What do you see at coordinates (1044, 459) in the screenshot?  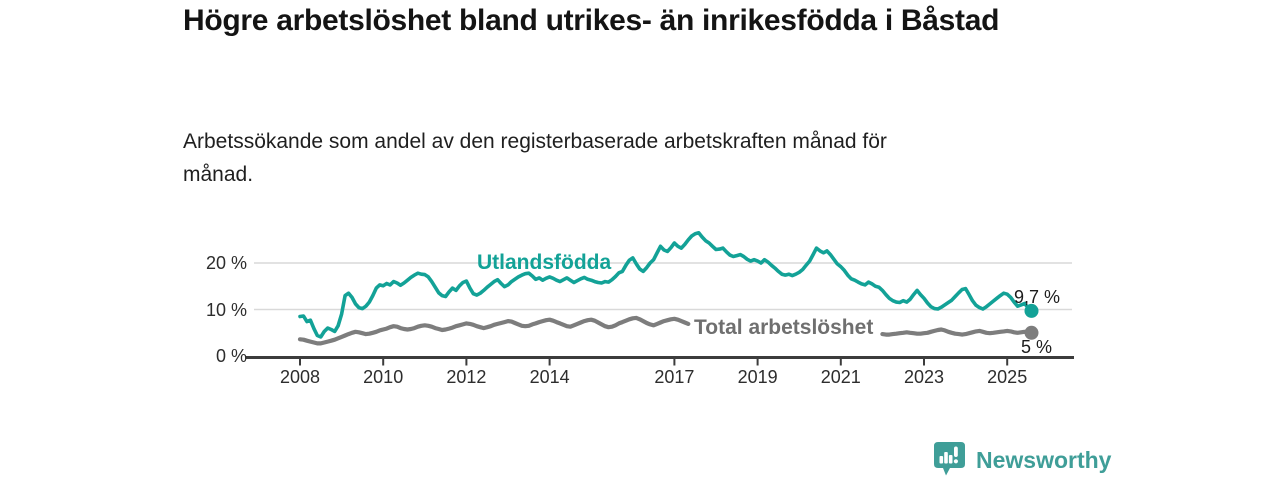 I see `newsworthy-brand-text: Newsworthy` at bounding box center [1044, 459].